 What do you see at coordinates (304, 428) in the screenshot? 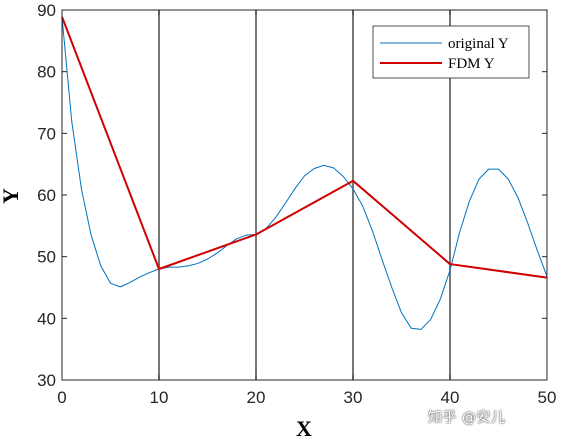
I see `x-axis-title: X` at bounding box center [304, 428].